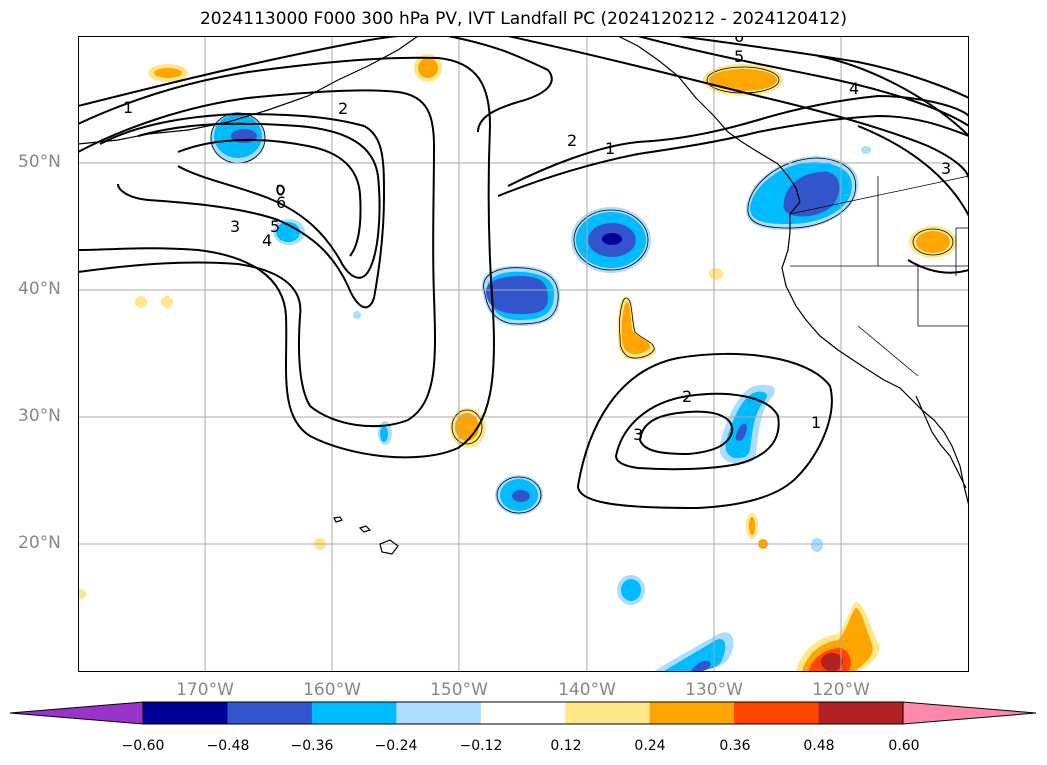  What do you see at coordinates (969, 713) in the screenshot?
I see `colorbar-extend-high` at bounding box center [969, 713].